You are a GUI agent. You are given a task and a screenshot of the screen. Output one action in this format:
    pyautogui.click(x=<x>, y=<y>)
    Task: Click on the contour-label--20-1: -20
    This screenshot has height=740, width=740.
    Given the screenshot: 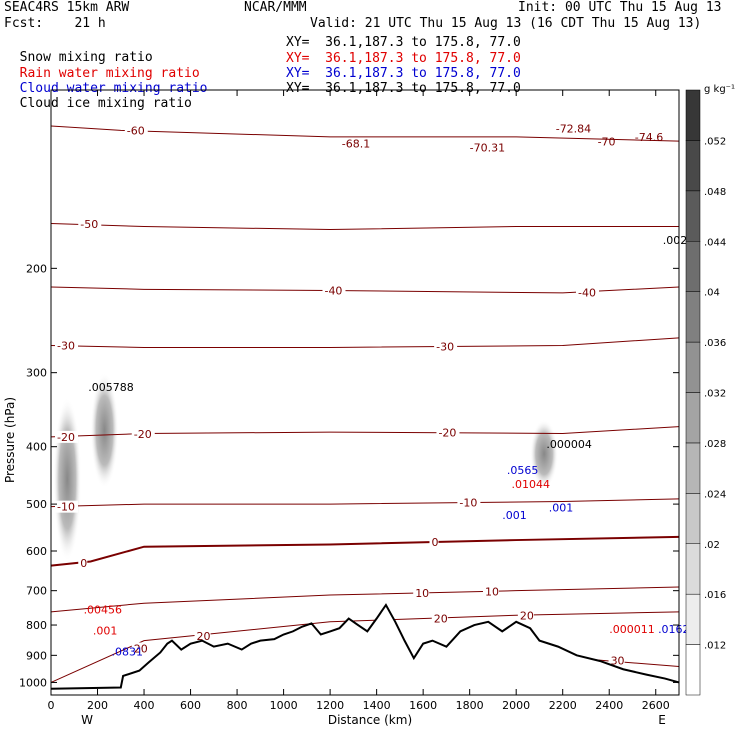 What is the action you would take?
    pyautogui.click(x=447, y=433)
    